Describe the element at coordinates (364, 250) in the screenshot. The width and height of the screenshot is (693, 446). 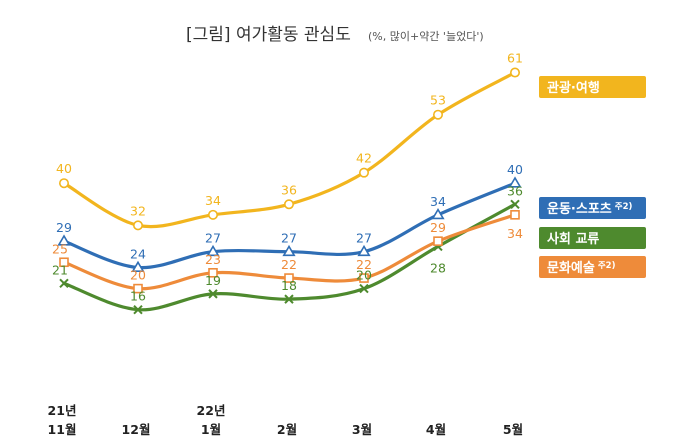
I see `marker-s1-p4` at that location.